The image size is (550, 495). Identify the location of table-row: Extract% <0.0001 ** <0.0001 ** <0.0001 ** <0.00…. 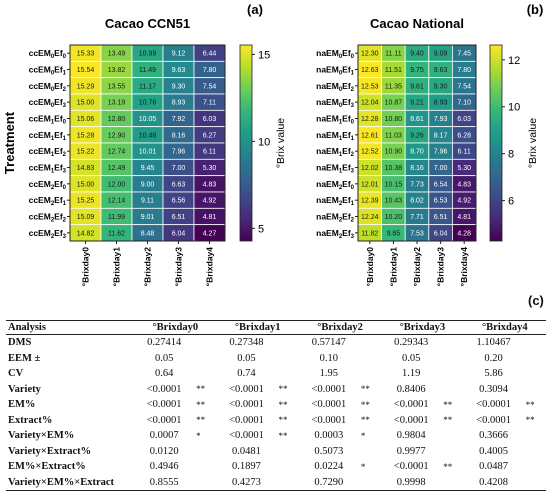
(276, 421).